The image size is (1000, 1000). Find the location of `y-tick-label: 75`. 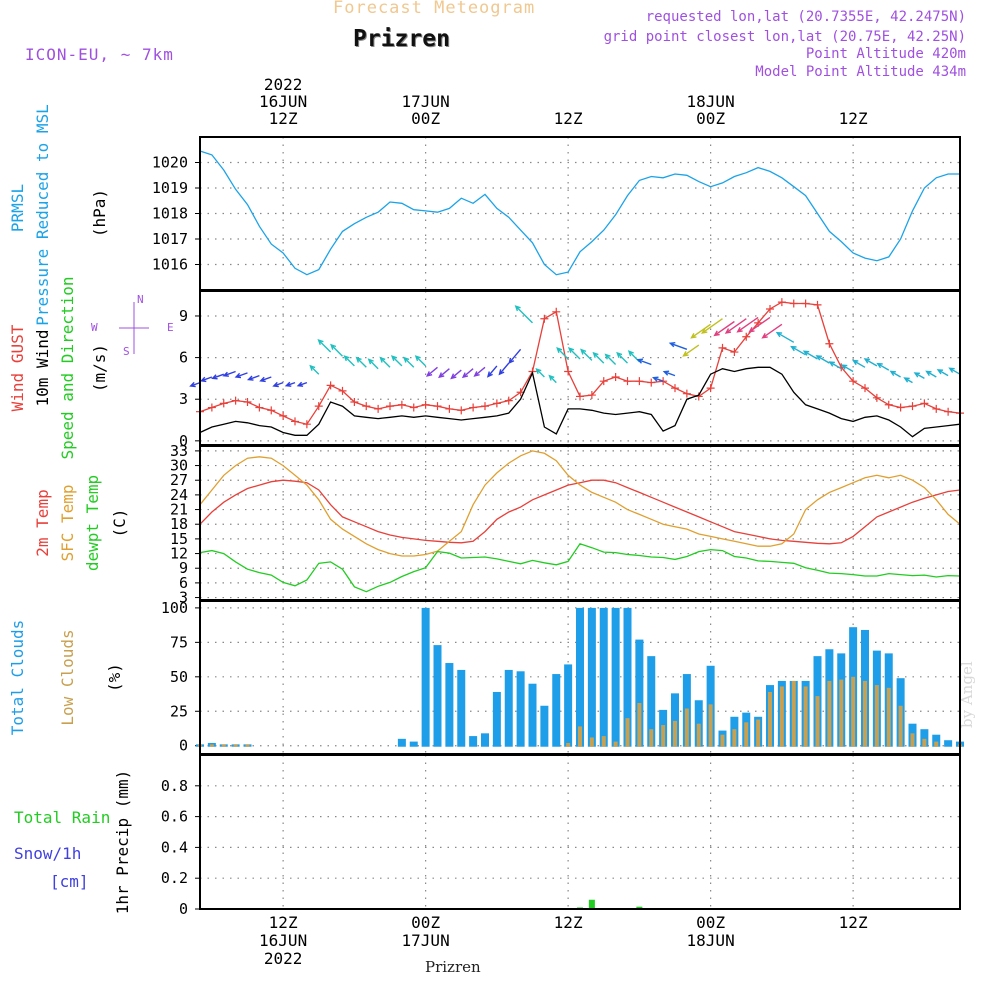

y-tick-label: 75 is located at coordinates (179, 642).